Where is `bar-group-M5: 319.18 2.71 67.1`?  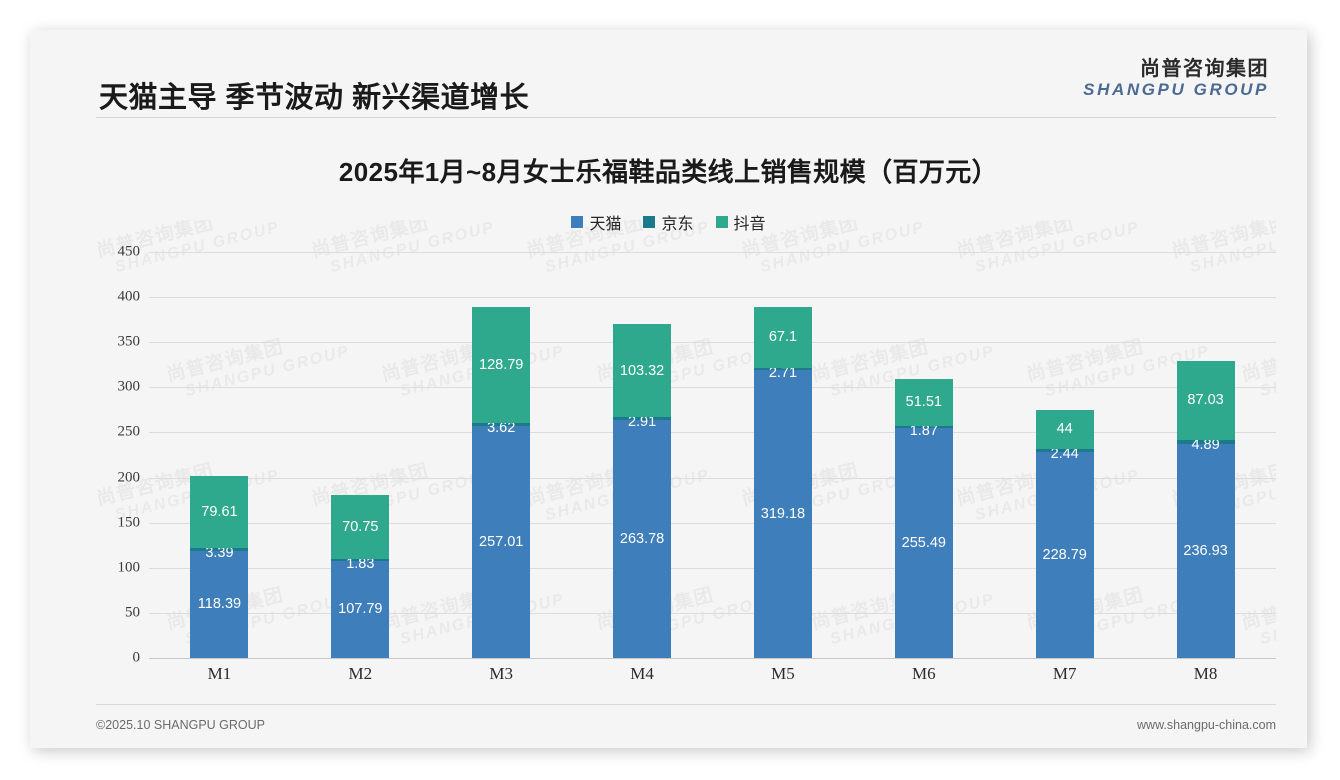
bar-group-M5: 319.18 2.71 67.1 is located at coordinates (783, 455).